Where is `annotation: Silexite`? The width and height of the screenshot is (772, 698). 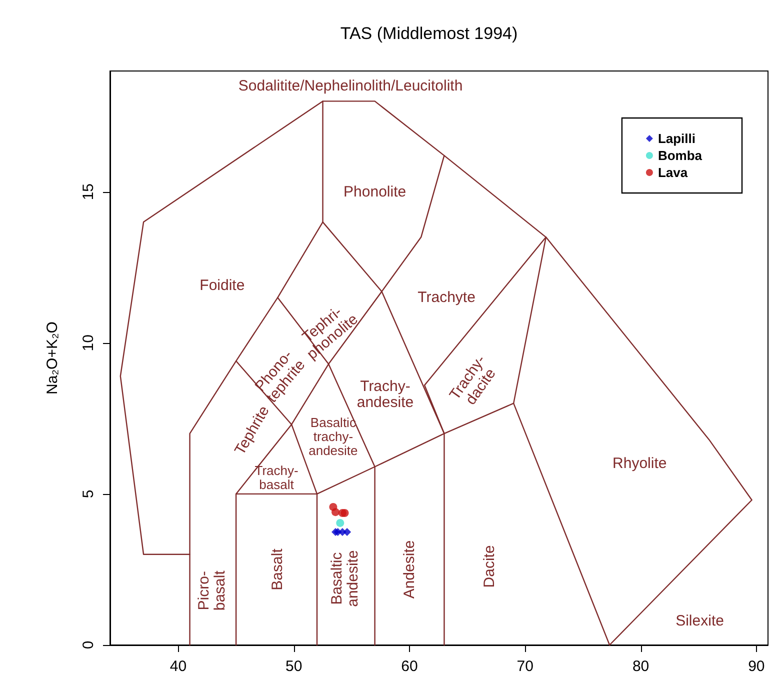
annotation: Silexite is located at coordinates (700, 621).